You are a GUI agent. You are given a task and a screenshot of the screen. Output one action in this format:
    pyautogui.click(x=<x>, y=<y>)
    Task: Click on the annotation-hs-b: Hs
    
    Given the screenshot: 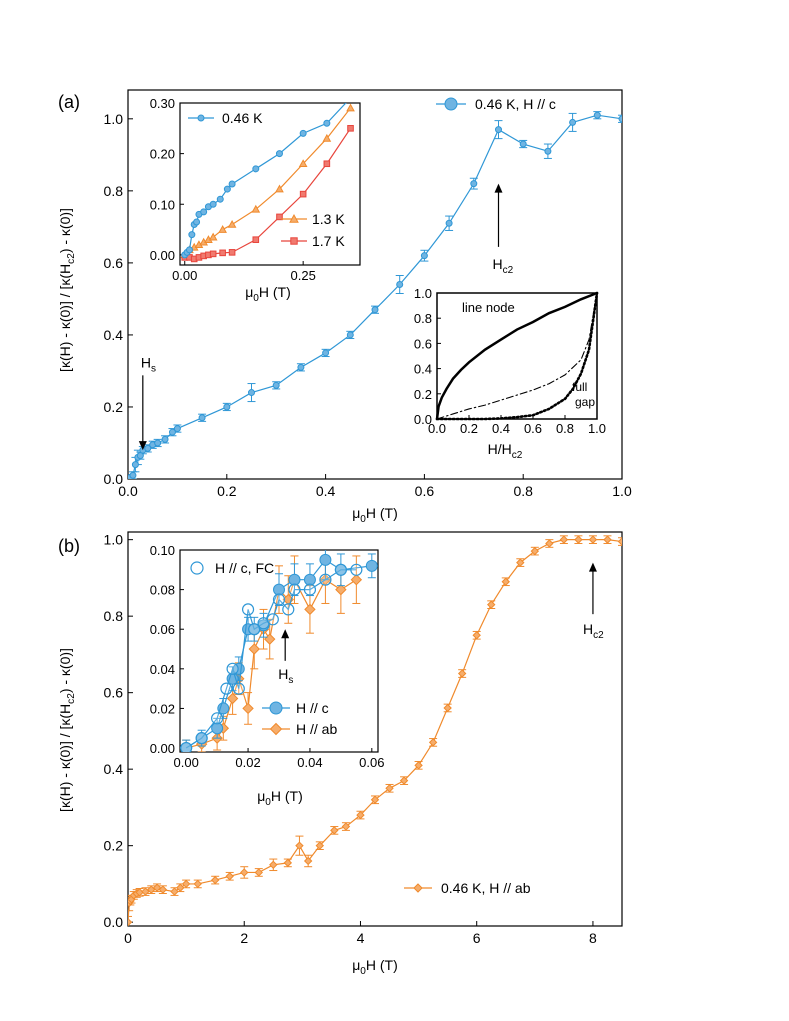 What is the action you would take?
    pyautogui.click(x=285, y=676)
    